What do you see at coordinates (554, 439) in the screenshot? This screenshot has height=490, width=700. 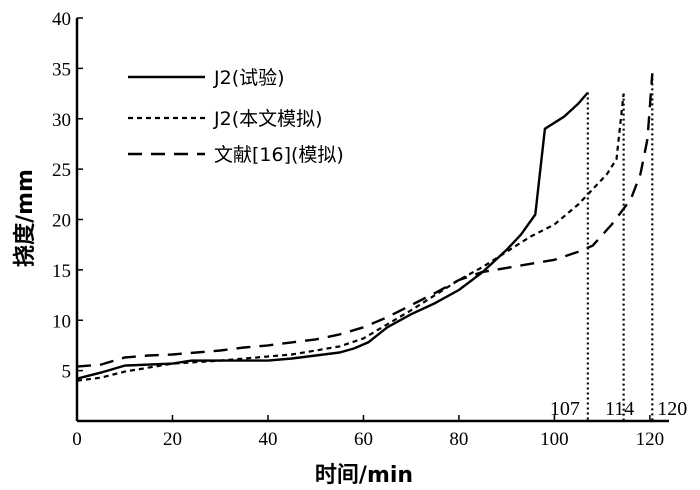 I see `x-tick-label: 100` at bounding box center [554, 439].